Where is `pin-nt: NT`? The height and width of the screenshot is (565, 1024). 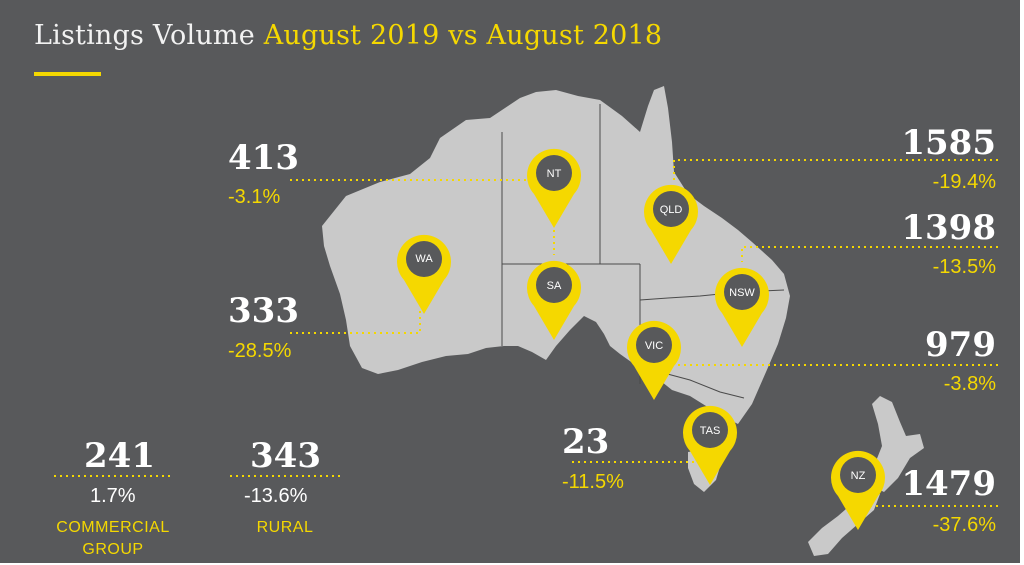 pin-nt: NT is located at coordinates (554, 188).